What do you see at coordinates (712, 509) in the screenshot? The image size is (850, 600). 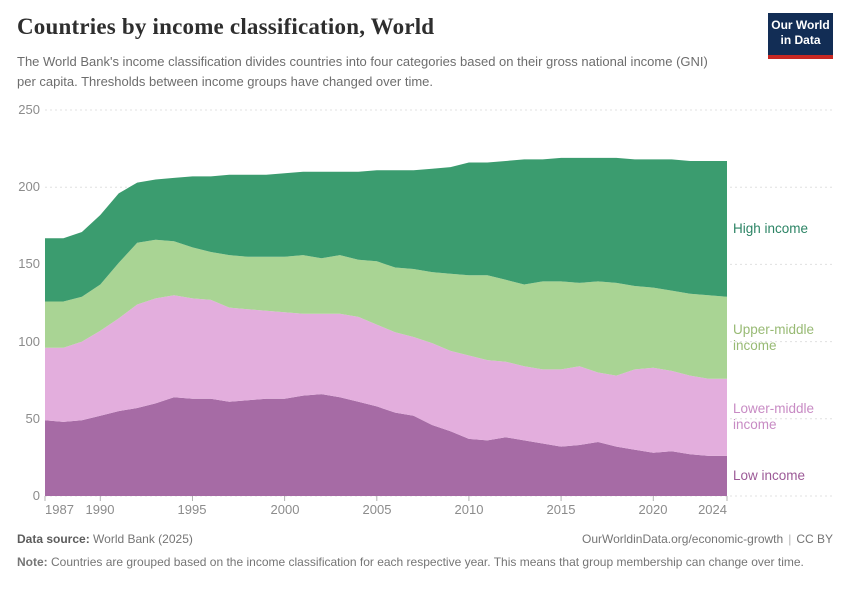 I see `x-tick-label-2024: 2024` at bounding box center [712, 509].